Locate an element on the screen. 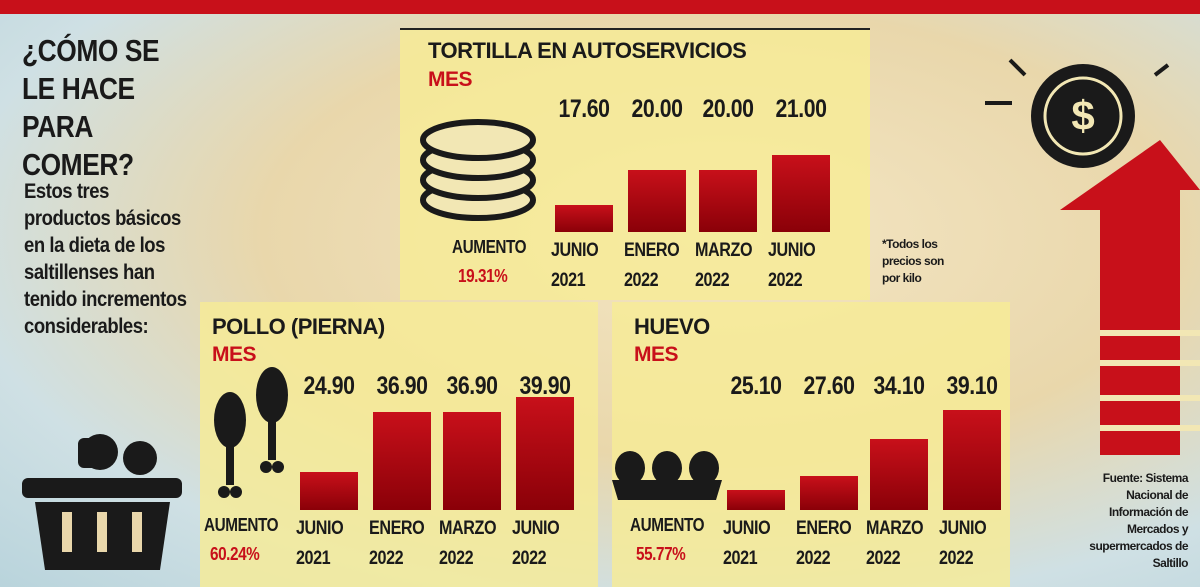 The height and width of the screenshot is (587, 1200). note: *Todos los precios son por kilo is located at coordinates (913, 261).